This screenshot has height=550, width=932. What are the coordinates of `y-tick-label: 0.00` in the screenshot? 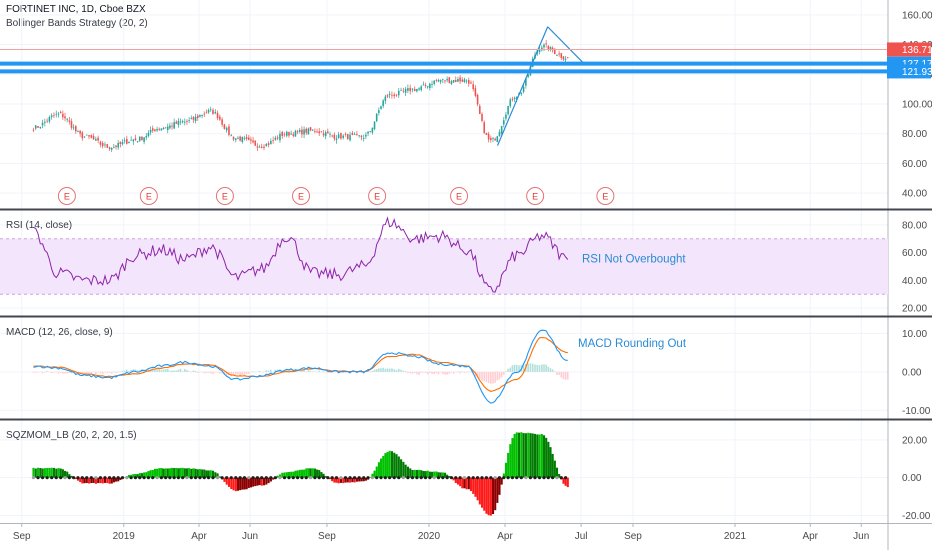 It's located at (912, 372).